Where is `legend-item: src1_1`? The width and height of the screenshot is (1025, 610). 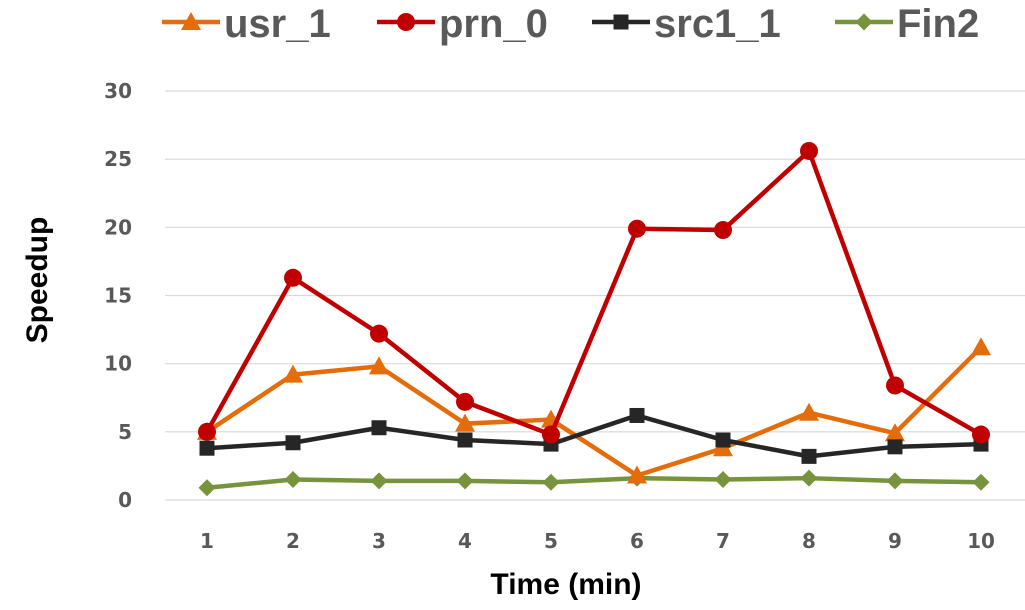 legend-item: src1_1 is located at coordinates (686, 24).